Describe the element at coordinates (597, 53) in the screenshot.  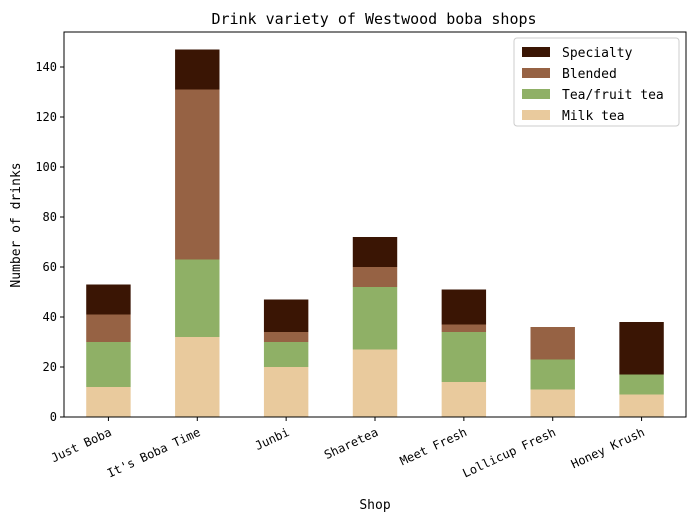
I see `legend-label: Specialty` at that location.